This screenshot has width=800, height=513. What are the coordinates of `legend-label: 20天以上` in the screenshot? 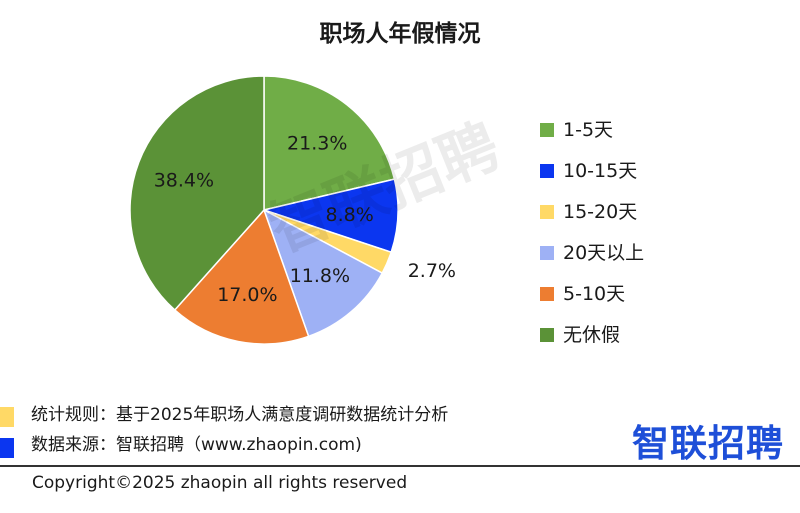 It's located at (604, 253).